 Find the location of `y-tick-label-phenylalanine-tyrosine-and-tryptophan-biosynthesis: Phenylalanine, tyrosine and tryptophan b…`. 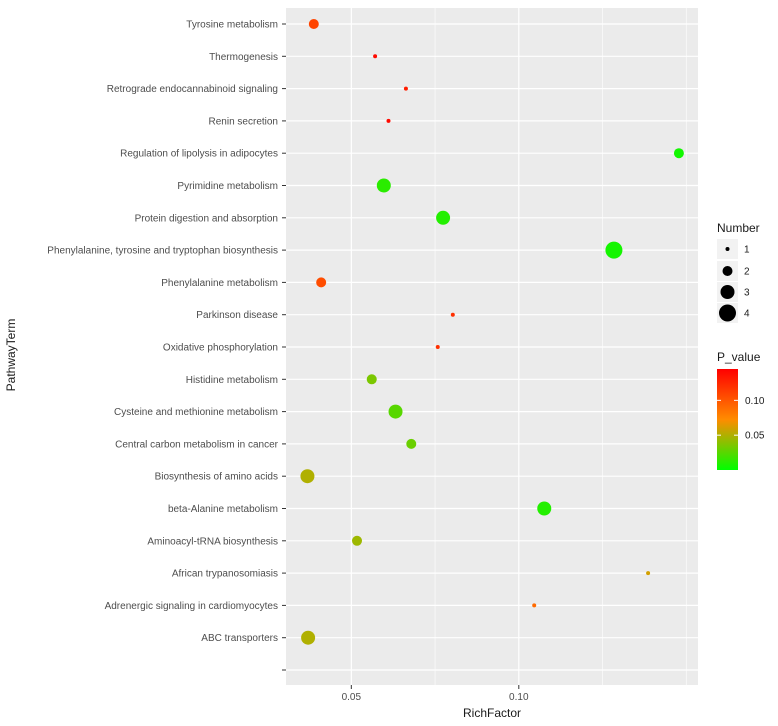

y-tick-label-phenylalanine-tyrosine-and-tryptophan-biosynthesis: Phenylalanine, tyrosine and tryptophan b… is located at coordinates (162, 251).